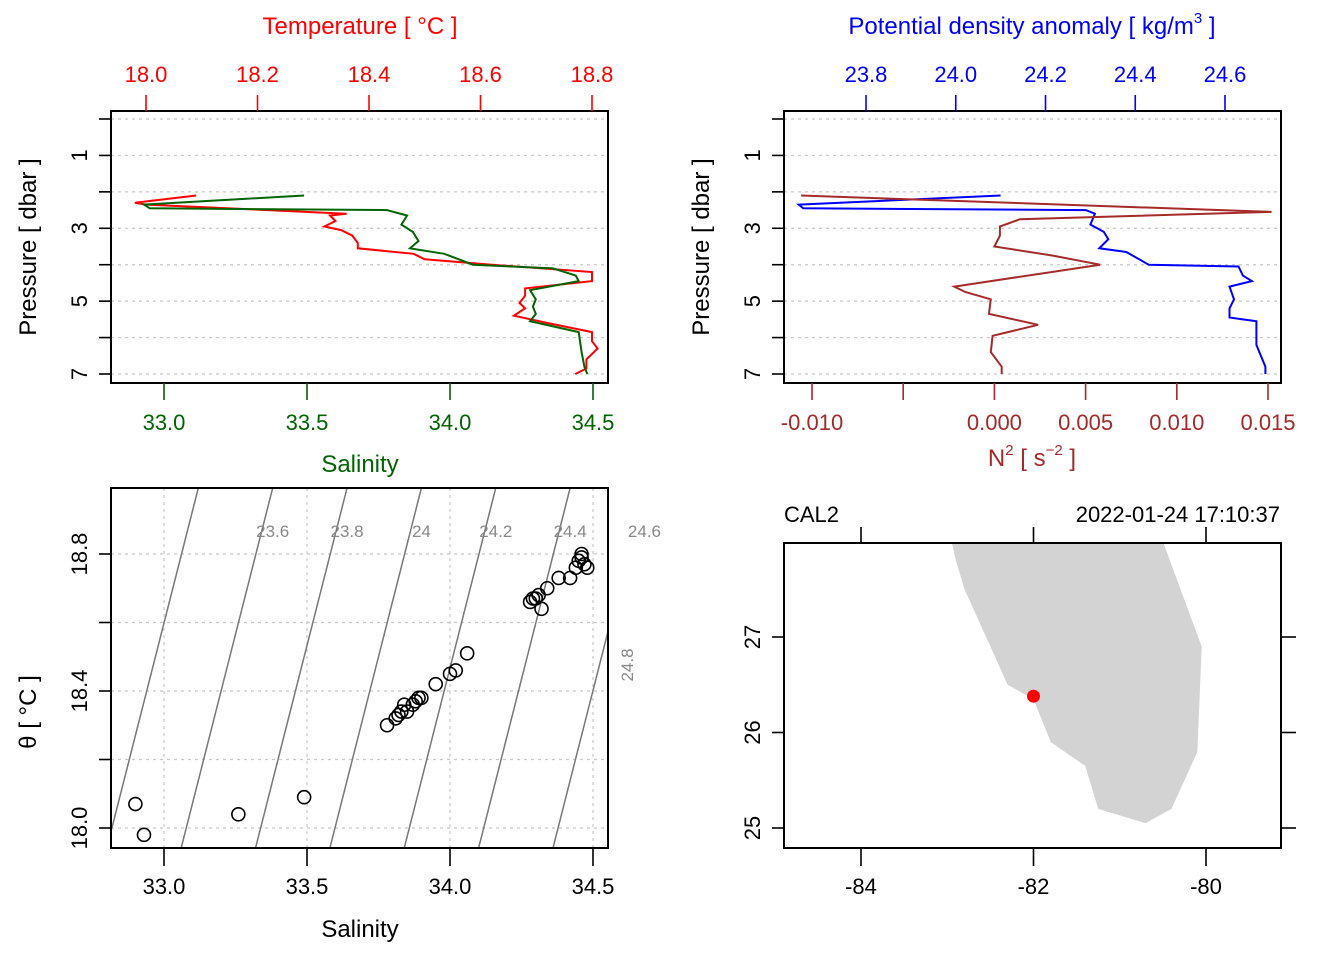 This screenshot has height=960, width=1344. What do you see at coordinates (1225, 74) in the screenshot?
I see `p2-top-tick-label: 24.6` at bounding box center [1225, 74].